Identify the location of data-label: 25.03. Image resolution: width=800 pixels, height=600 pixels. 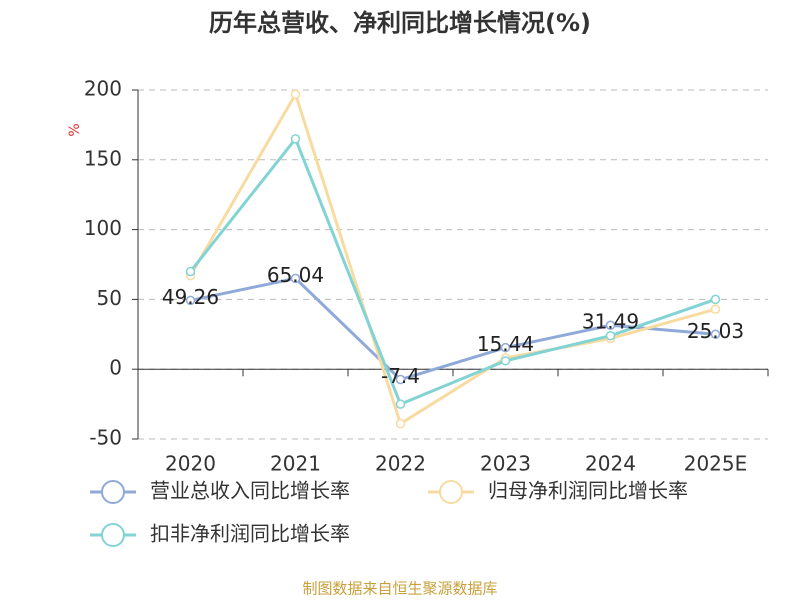
(715, 331).